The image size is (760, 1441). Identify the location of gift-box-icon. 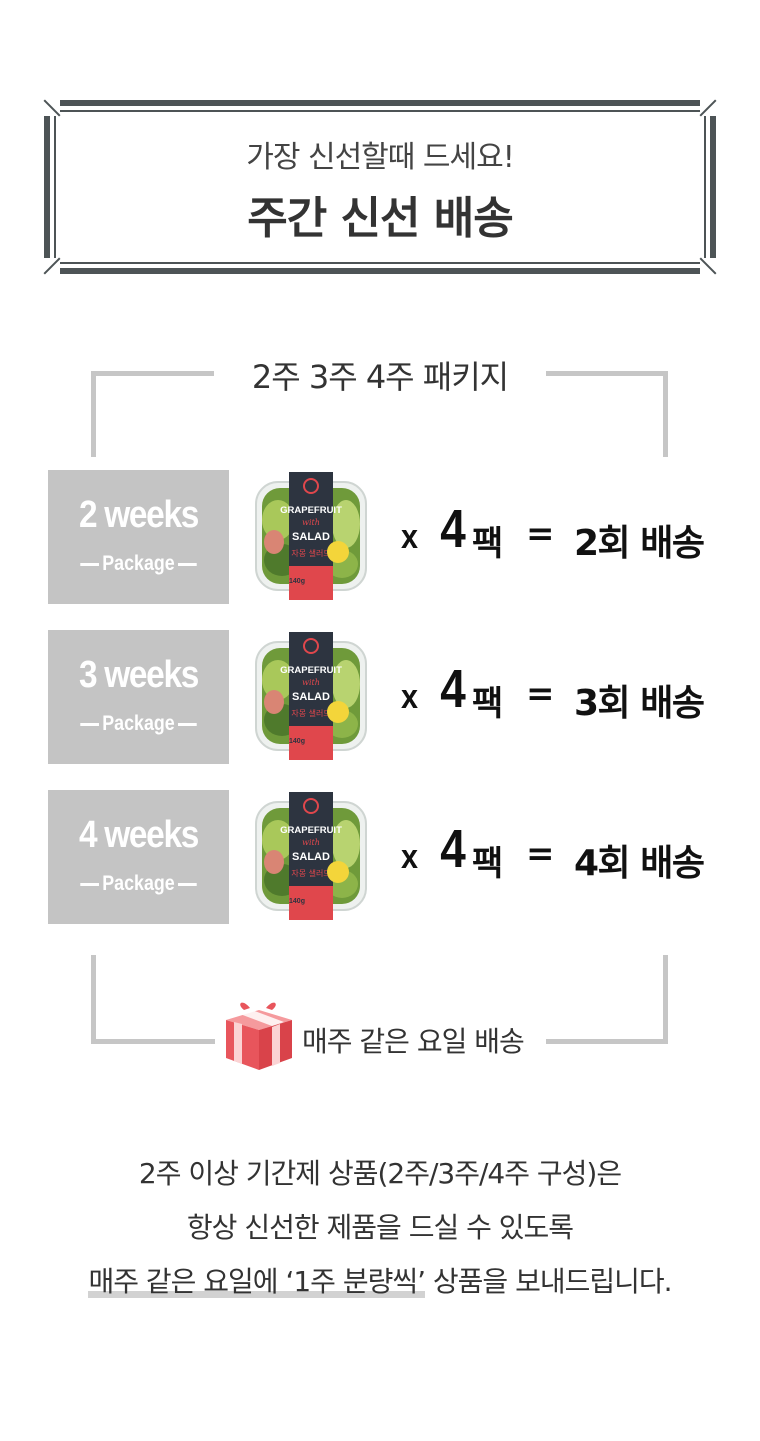
(259, 1036).